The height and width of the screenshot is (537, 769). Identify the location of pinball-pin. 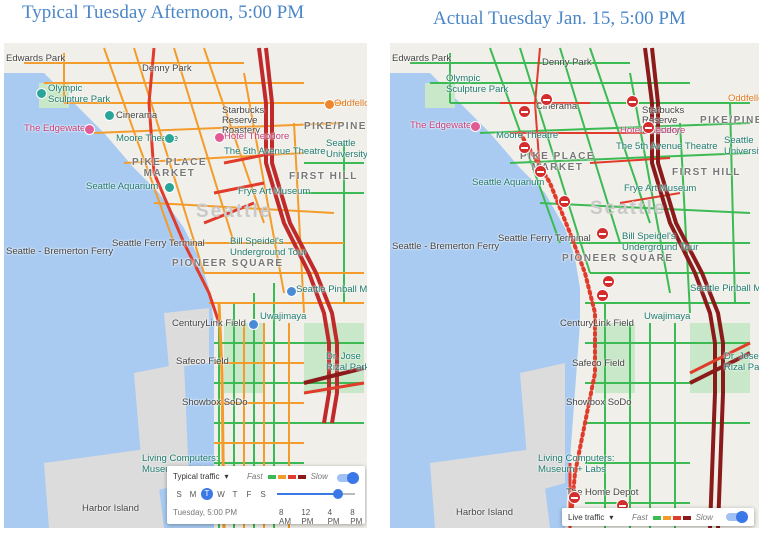
(291, 291).